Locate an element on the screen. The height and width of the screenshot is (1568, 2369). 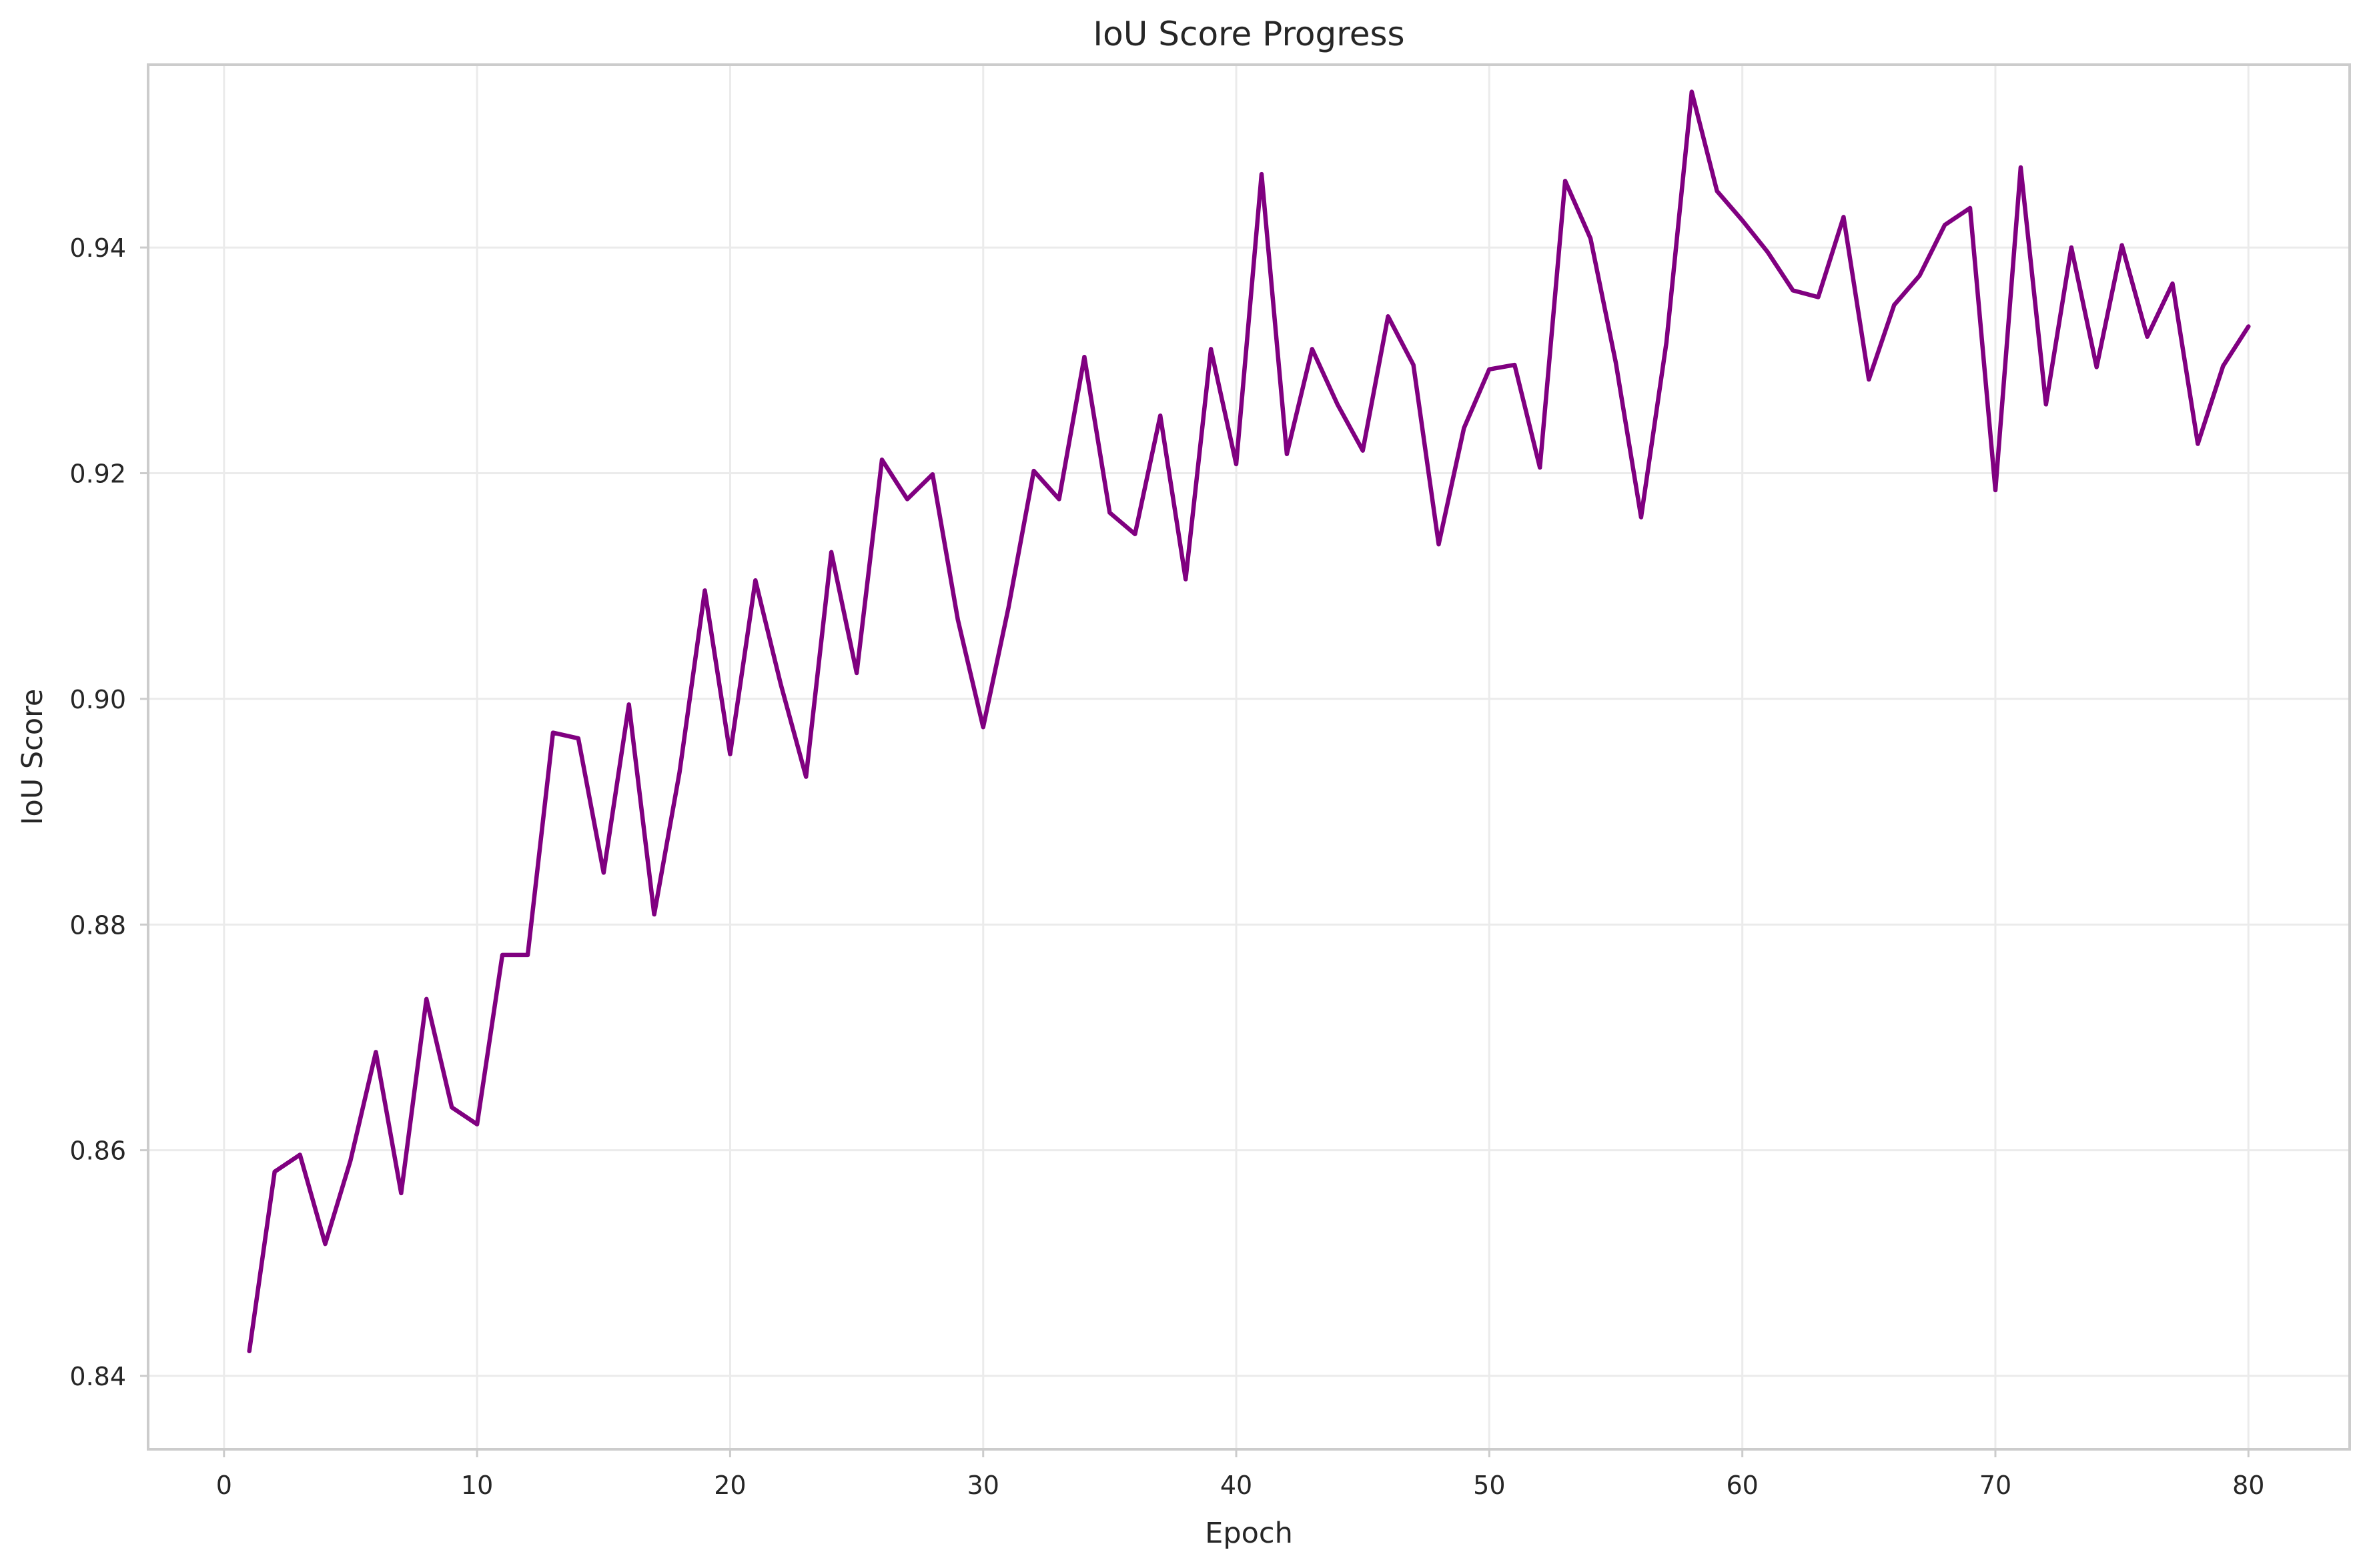
y-tick-label: 0.86 is located at coordinates (97, 1151).